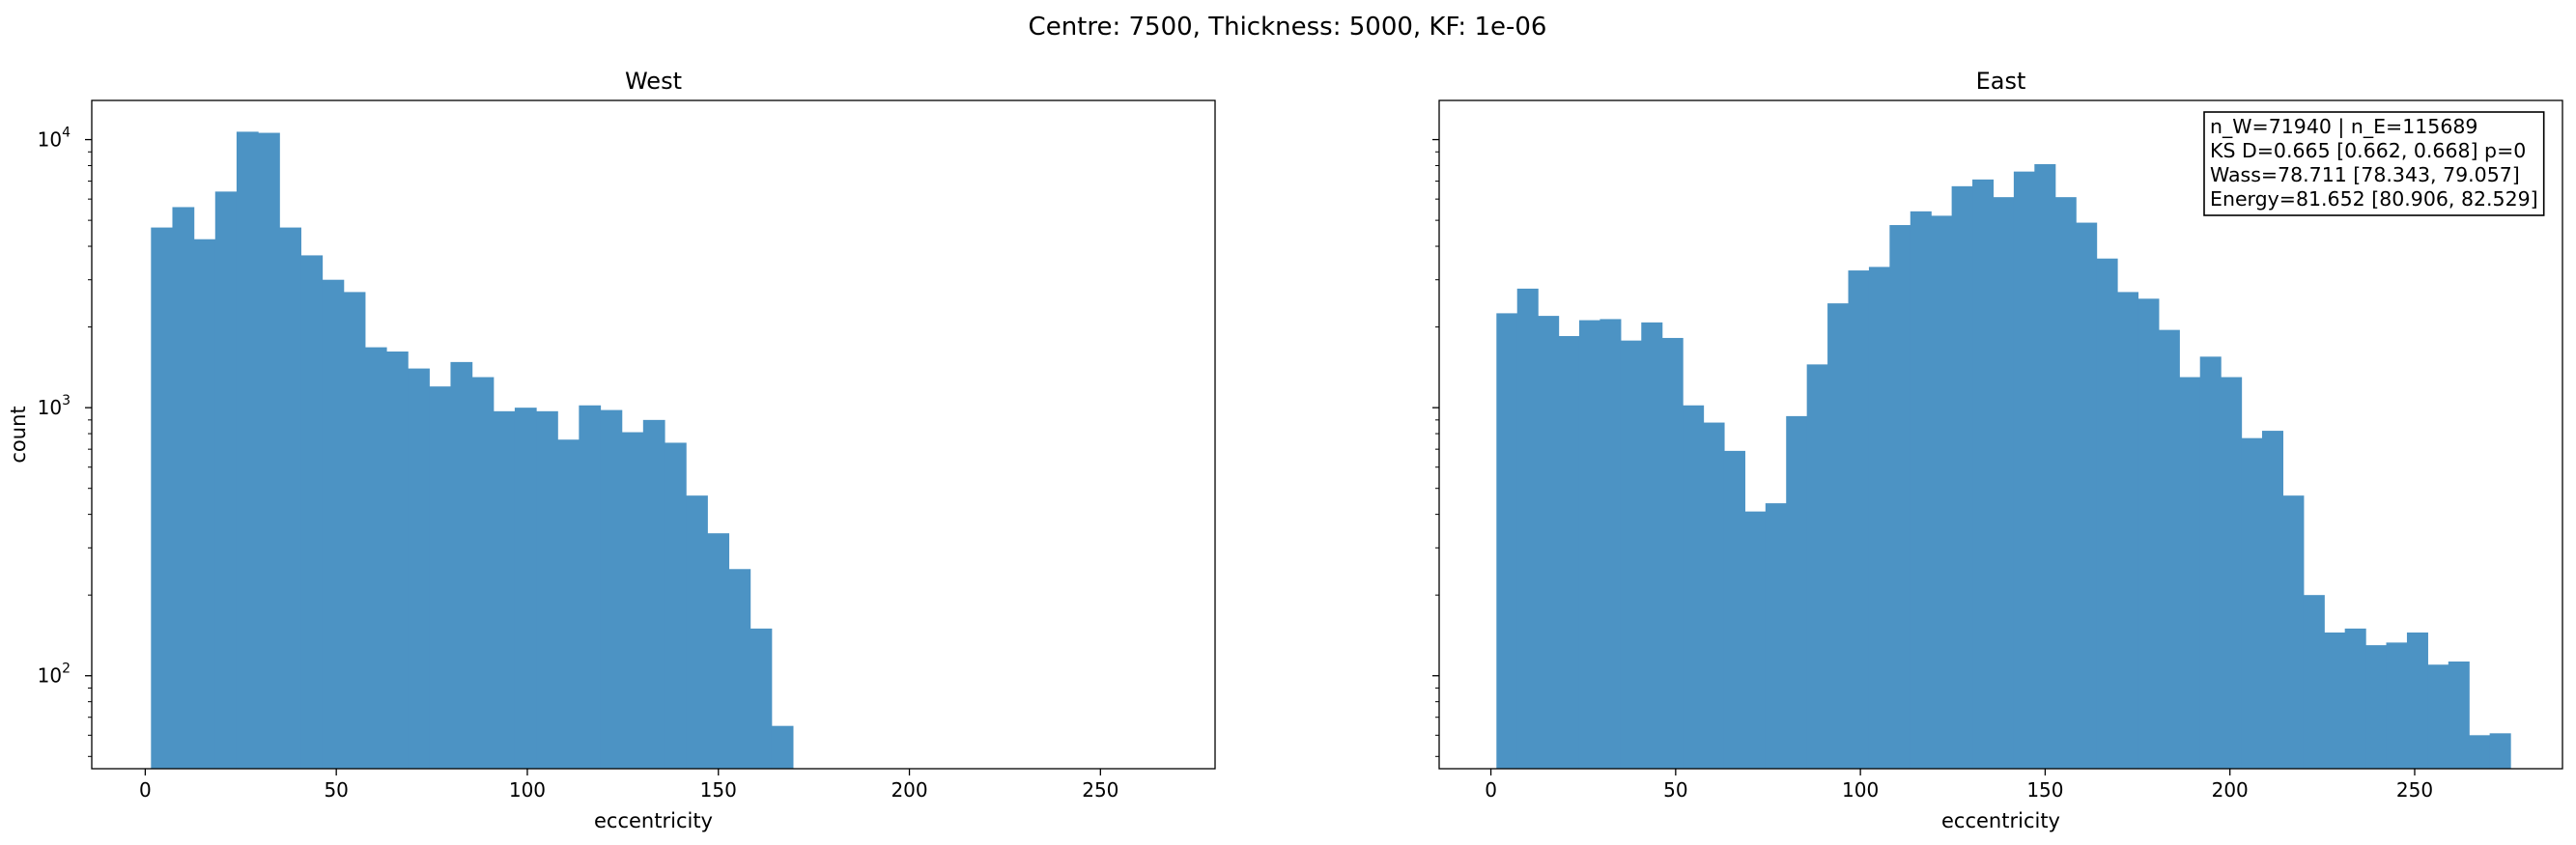  I want to click on y-tick-label: 10³, so click(54, 406).